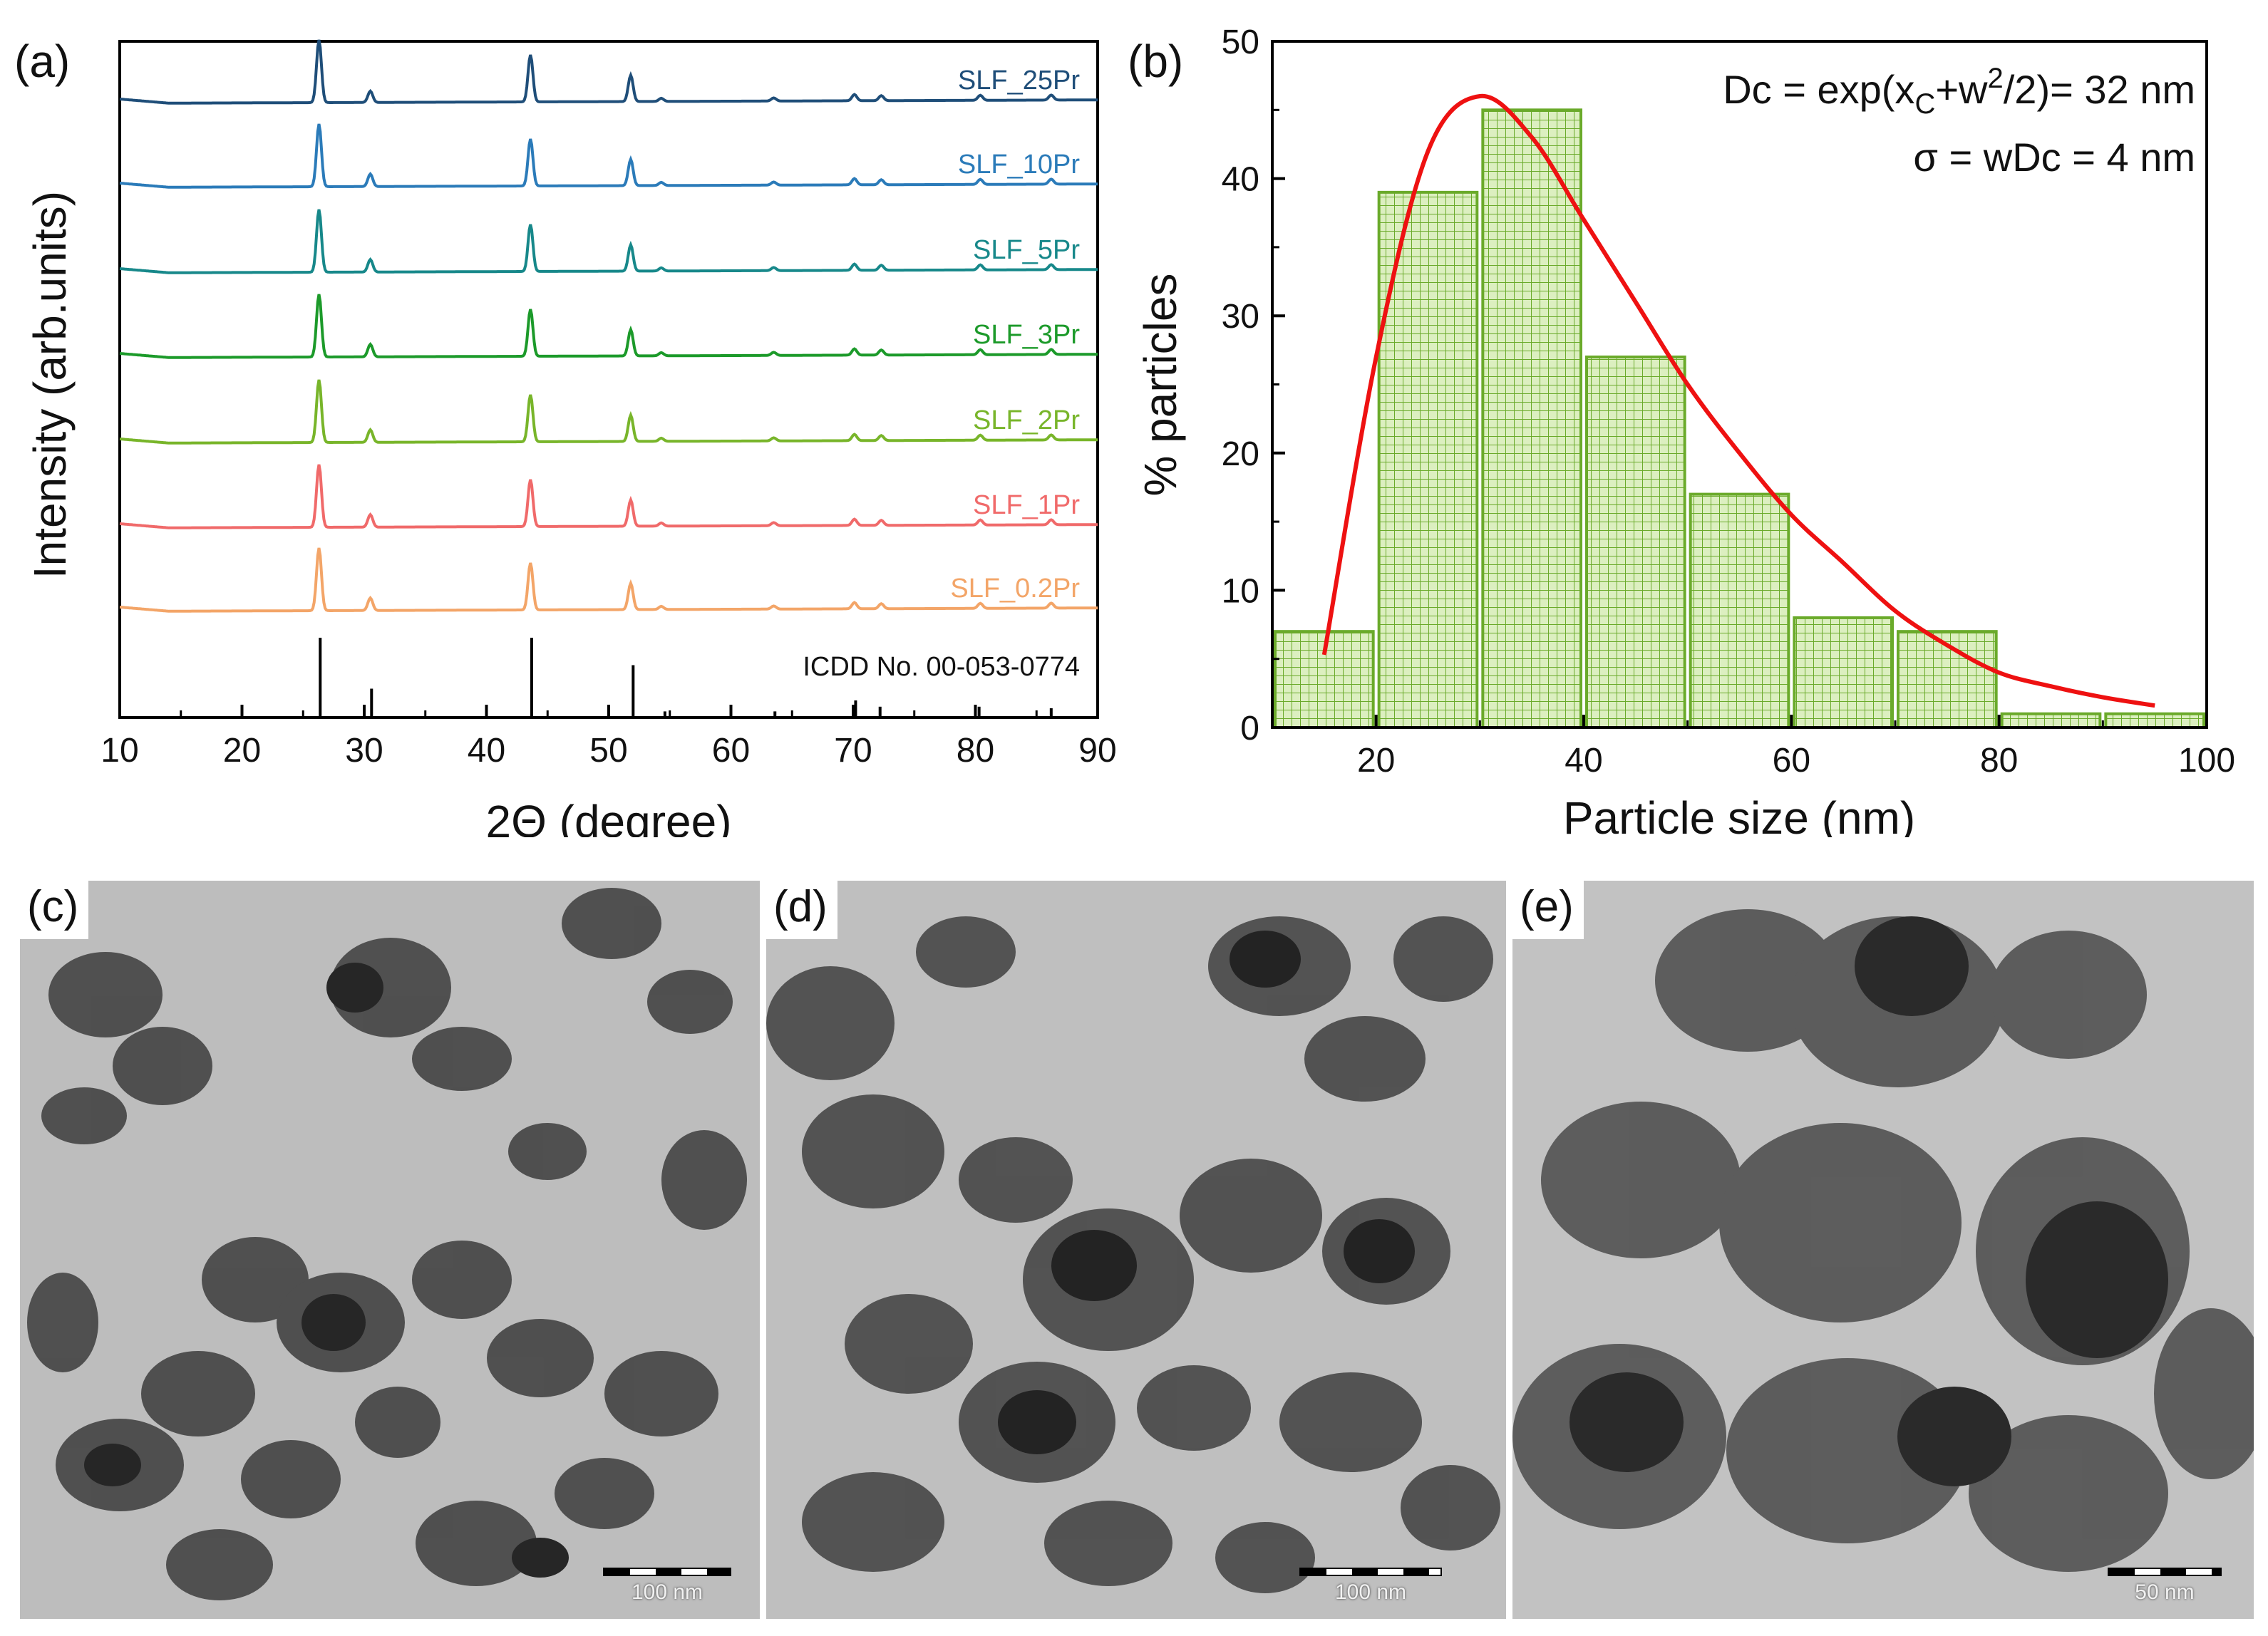  I want to click on scale-bar-d: 100 nm, so click(1370, 1585).